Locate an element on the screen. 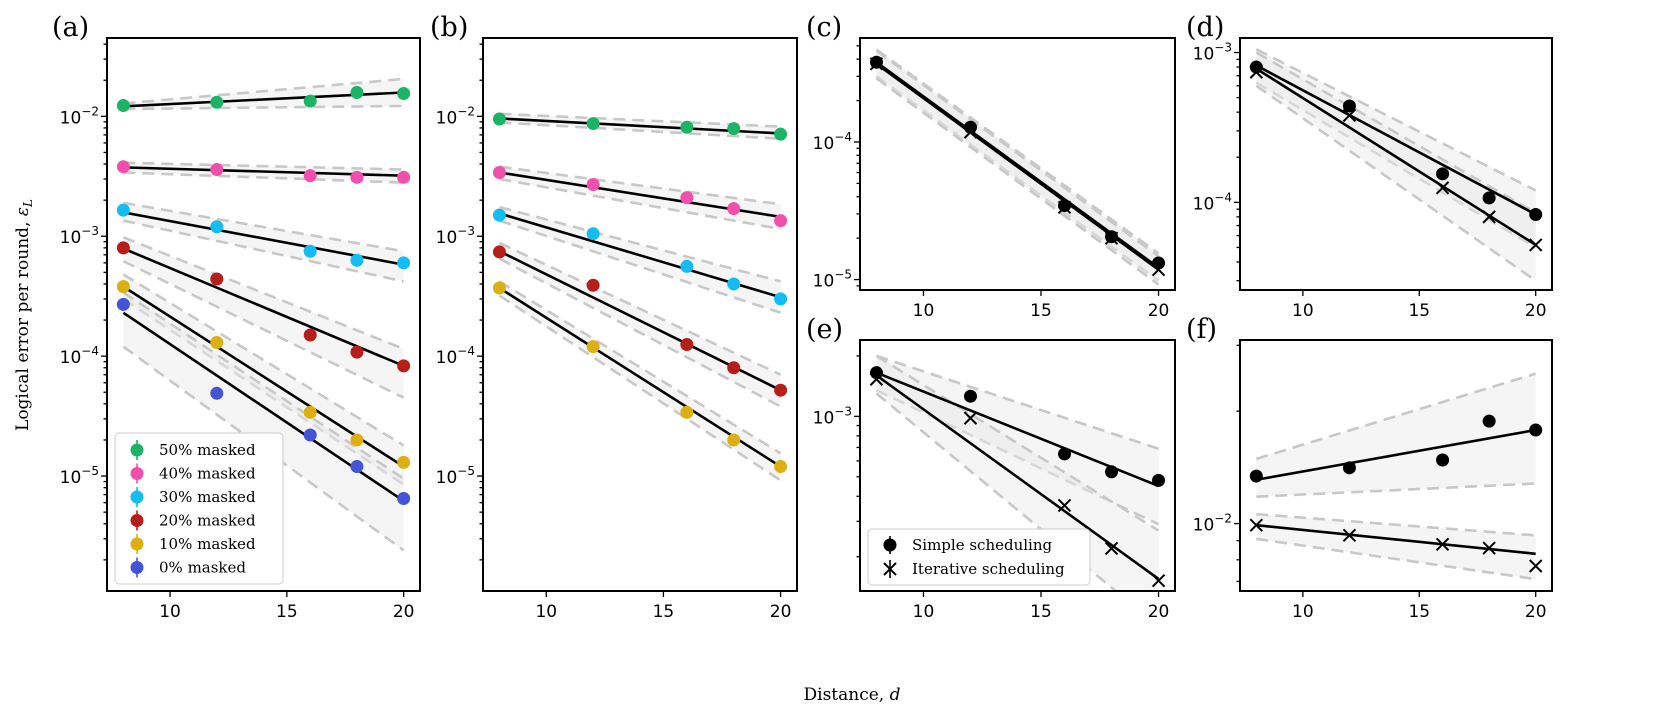 This screenshot has height=718, width=1660. y-tick-label-a-e3: 10⁻³ is located at coordinates (79, 236).